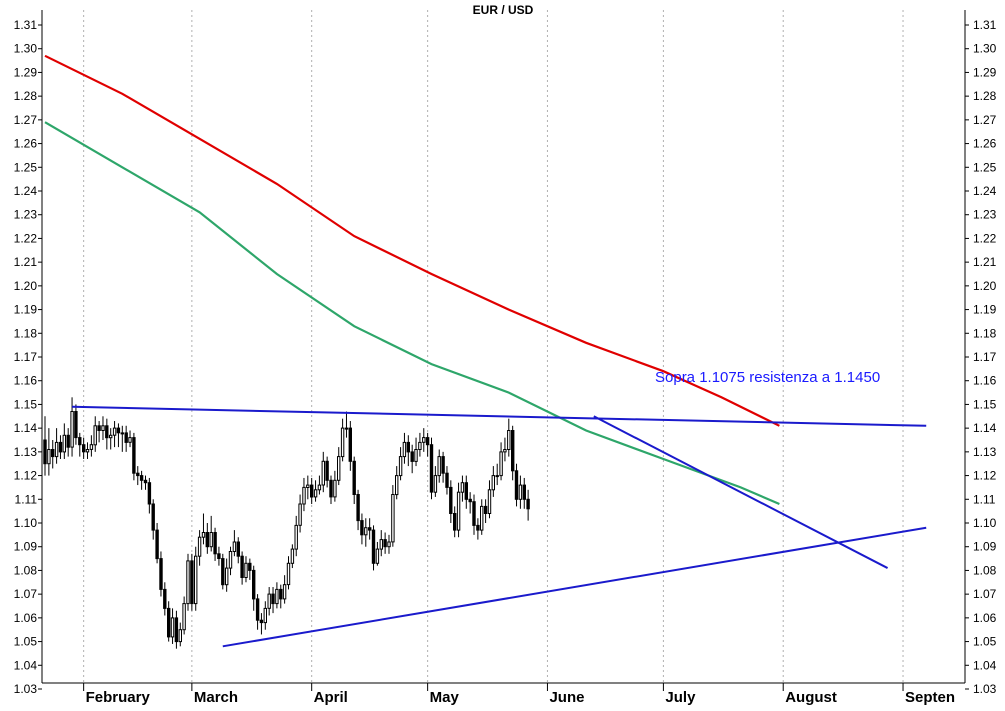 The width and height of the screenshot is (1005, 711). What do you see at coordinates (985, 618) in the screenshot?
I see `y-tick-label: 1.06` at bounding box center [985, 618].